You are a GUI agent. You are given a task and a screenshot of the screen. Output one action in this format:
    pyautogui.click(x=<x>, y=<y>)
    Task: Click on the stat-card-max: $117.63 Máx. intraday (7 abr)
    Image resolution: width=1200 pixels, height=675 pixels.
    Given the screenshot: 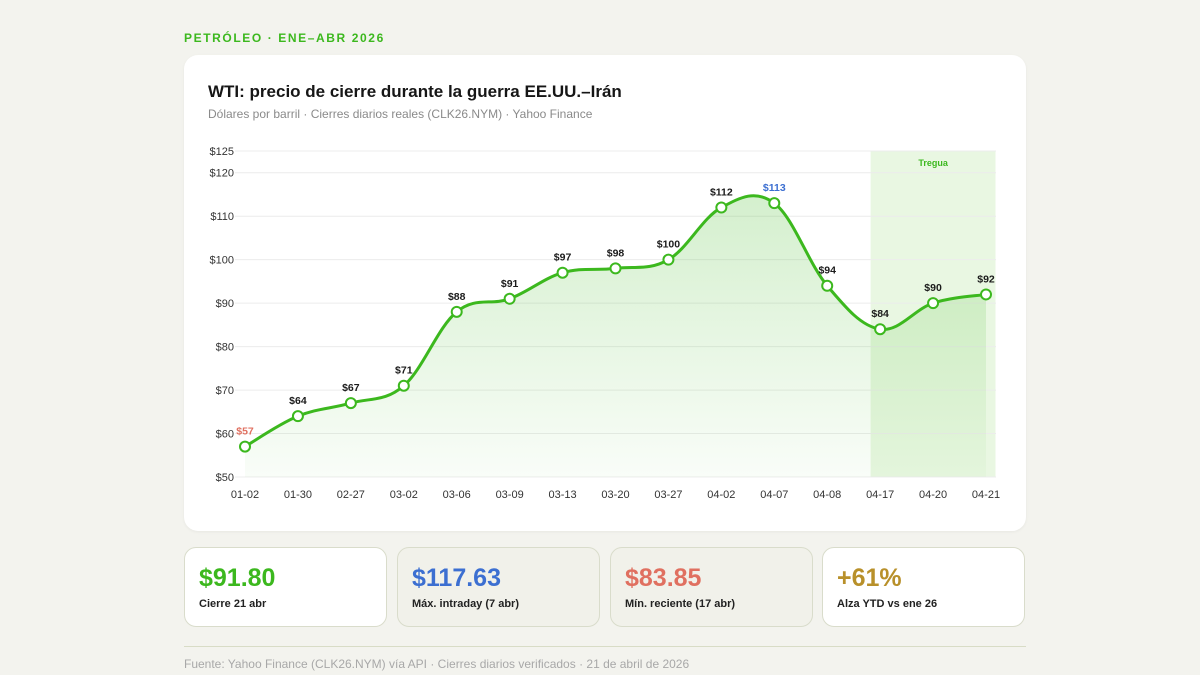 What is the action you would take?
    pyautogui.click(x=498, y=587)
    